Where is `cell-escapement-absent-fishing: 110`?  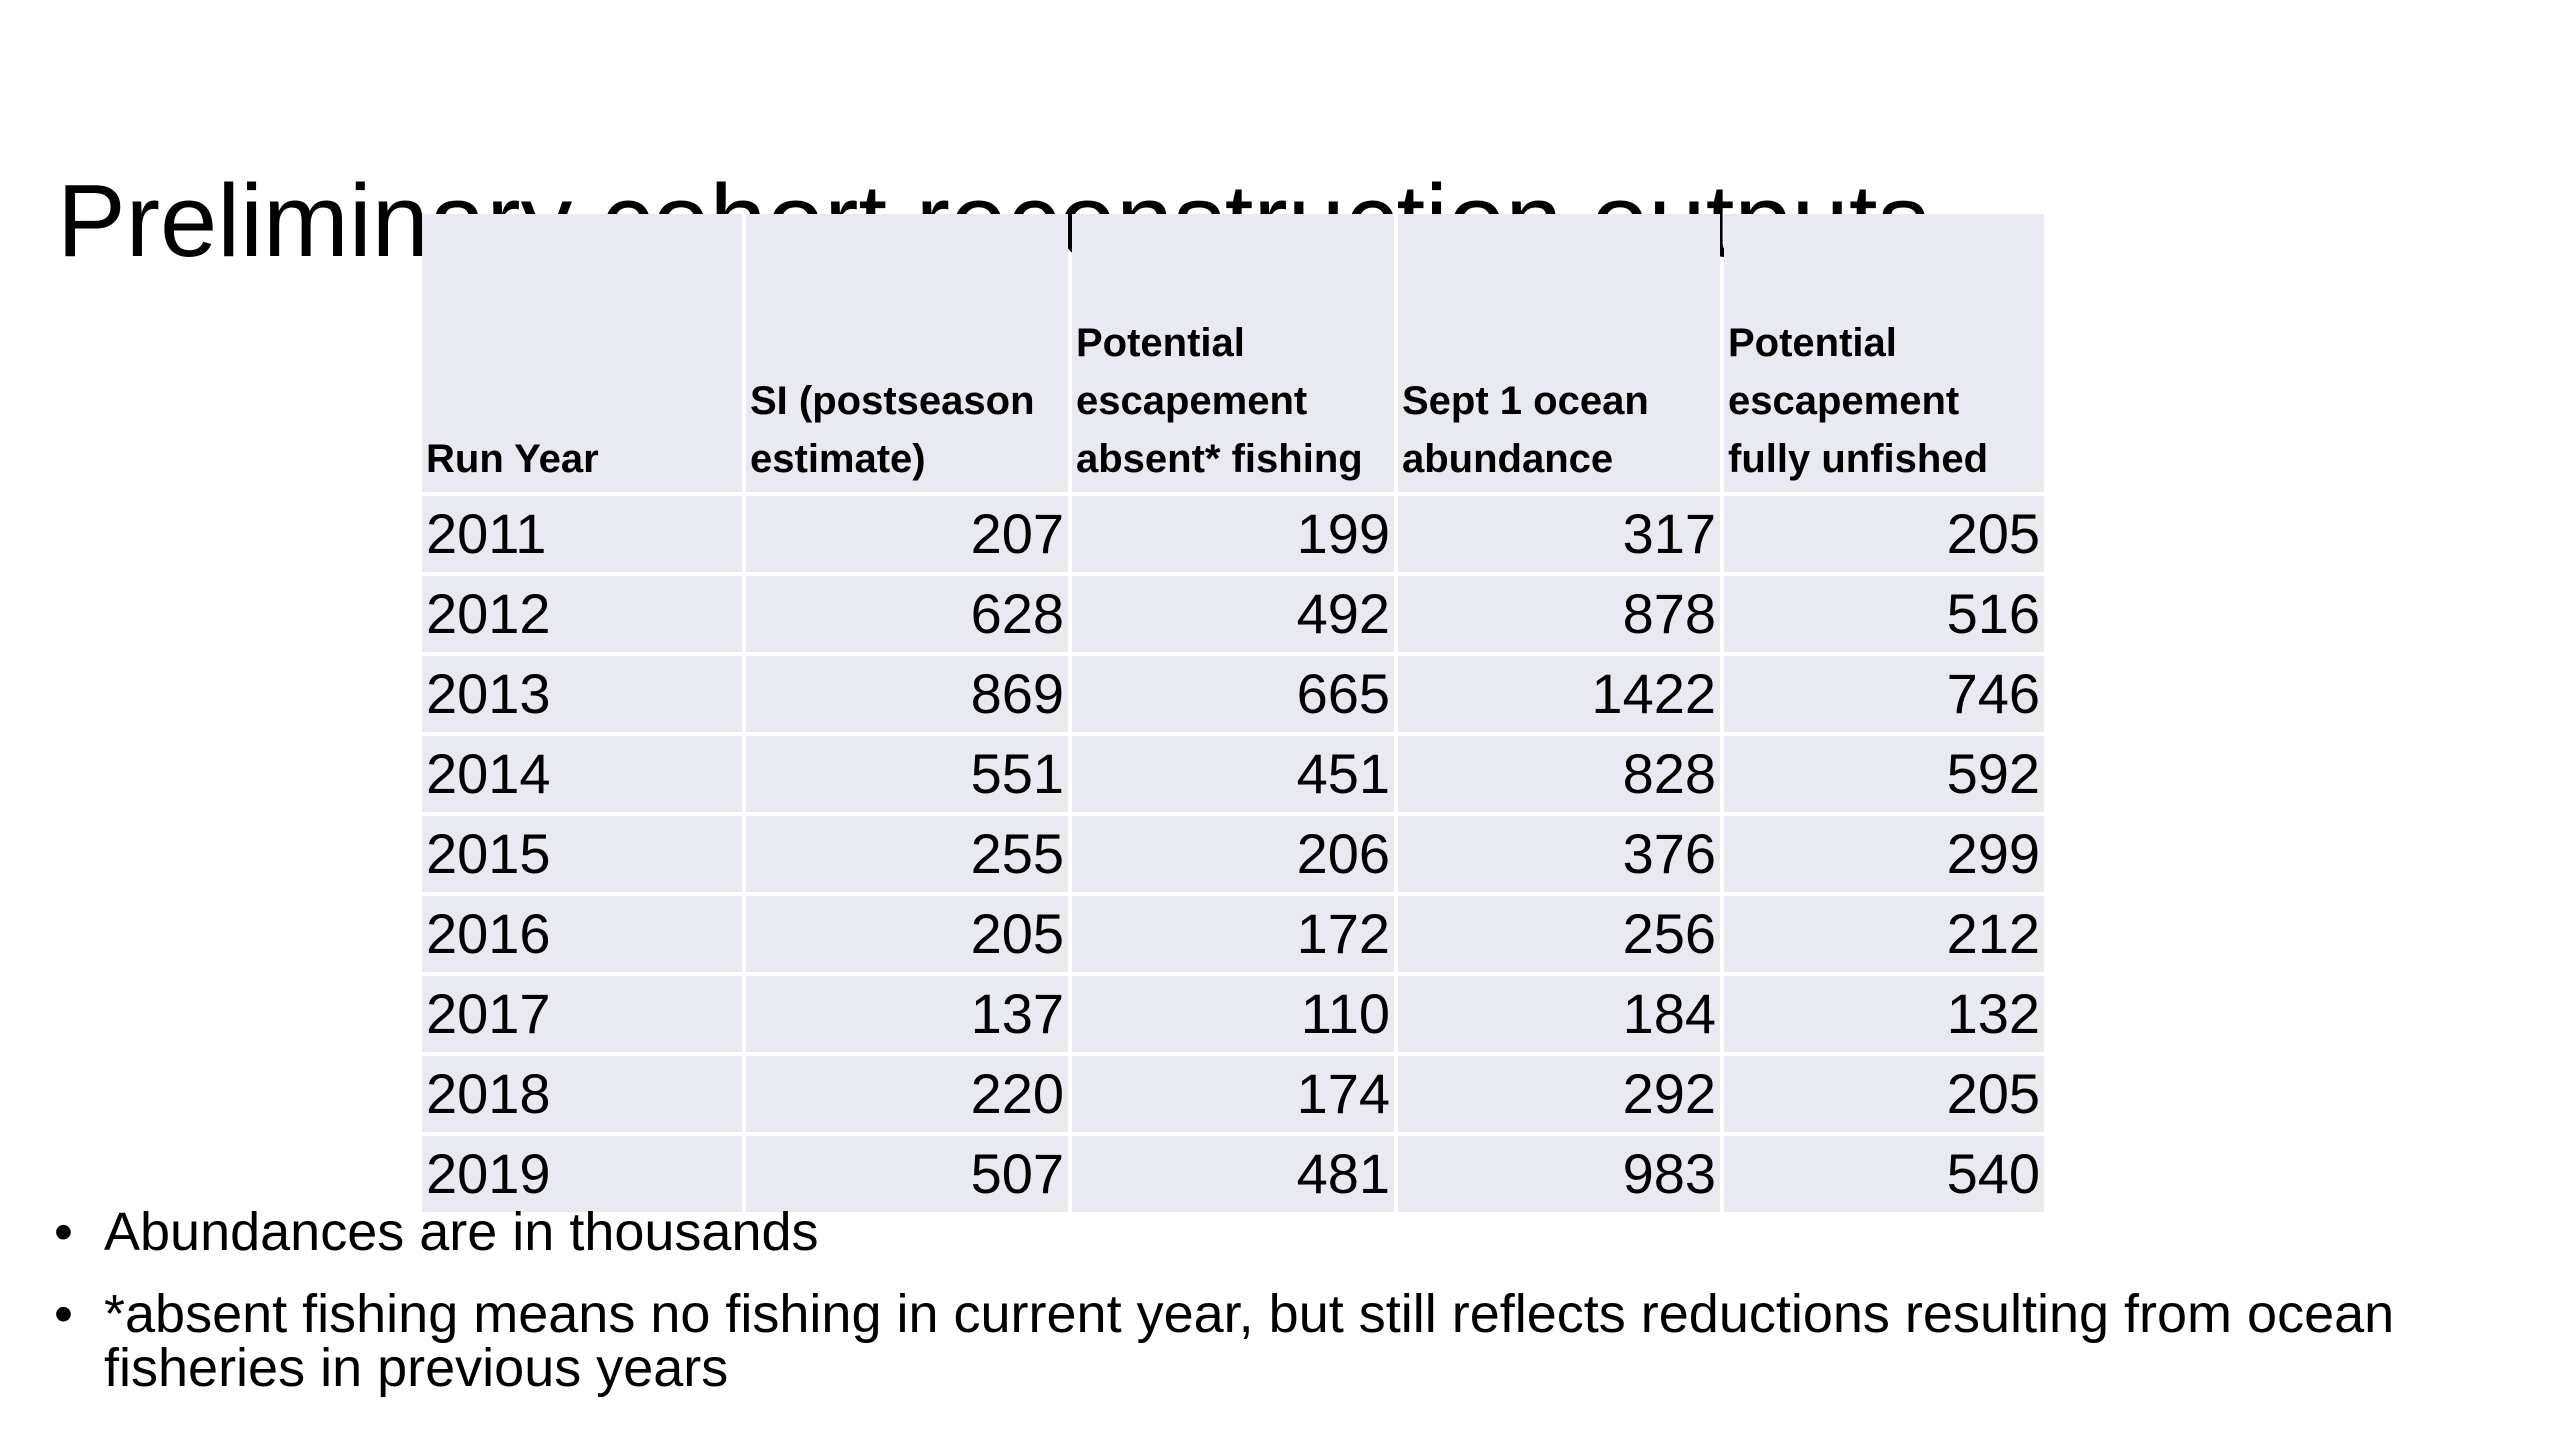
cell-escapement-absent-fishing: 110 is located at coordinates (1233, 1014).